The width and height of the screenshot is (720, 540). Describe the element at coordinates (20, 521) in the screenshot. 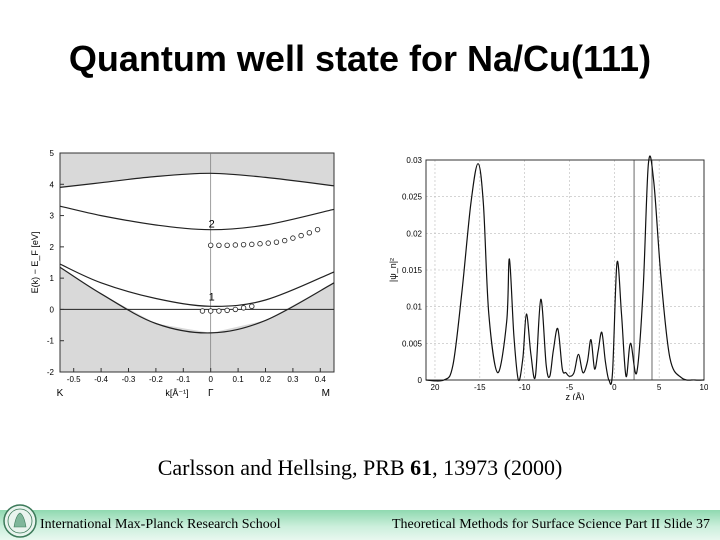

I see `max-planck-logo` at that location.